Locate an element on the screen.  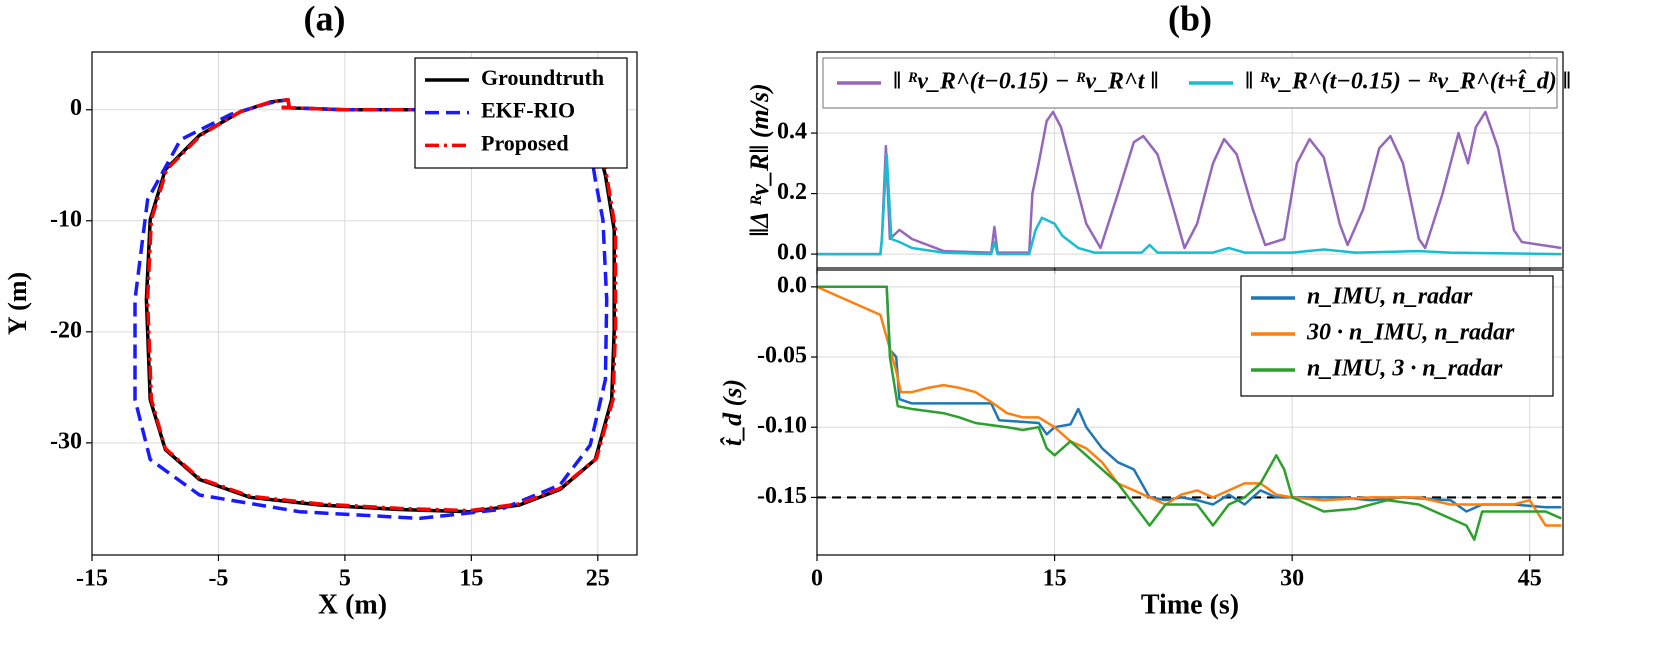
y-tick-label: -0.15 is located at coordinates (782, 496).